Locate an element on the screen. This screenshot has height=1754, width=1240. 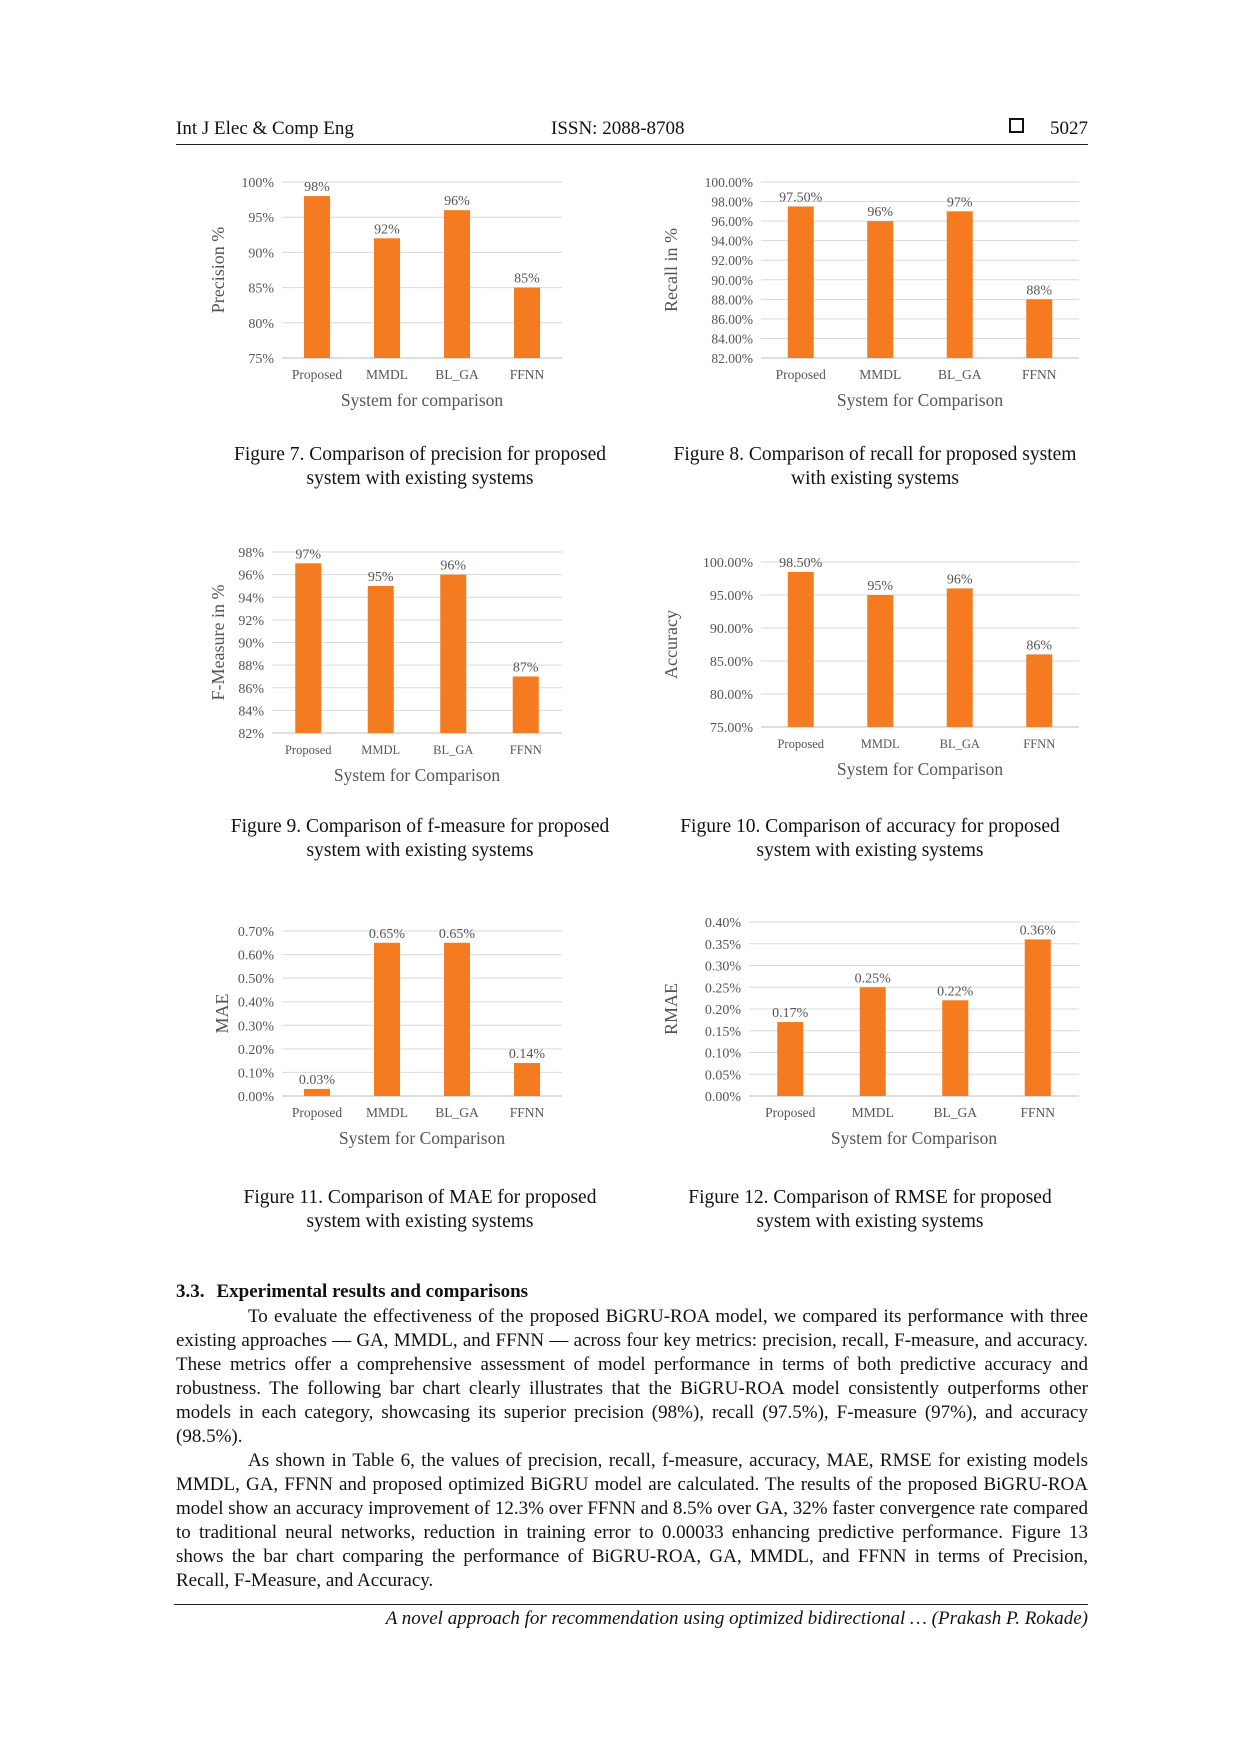
data-label: 92% is located at coordinates (387, 229).